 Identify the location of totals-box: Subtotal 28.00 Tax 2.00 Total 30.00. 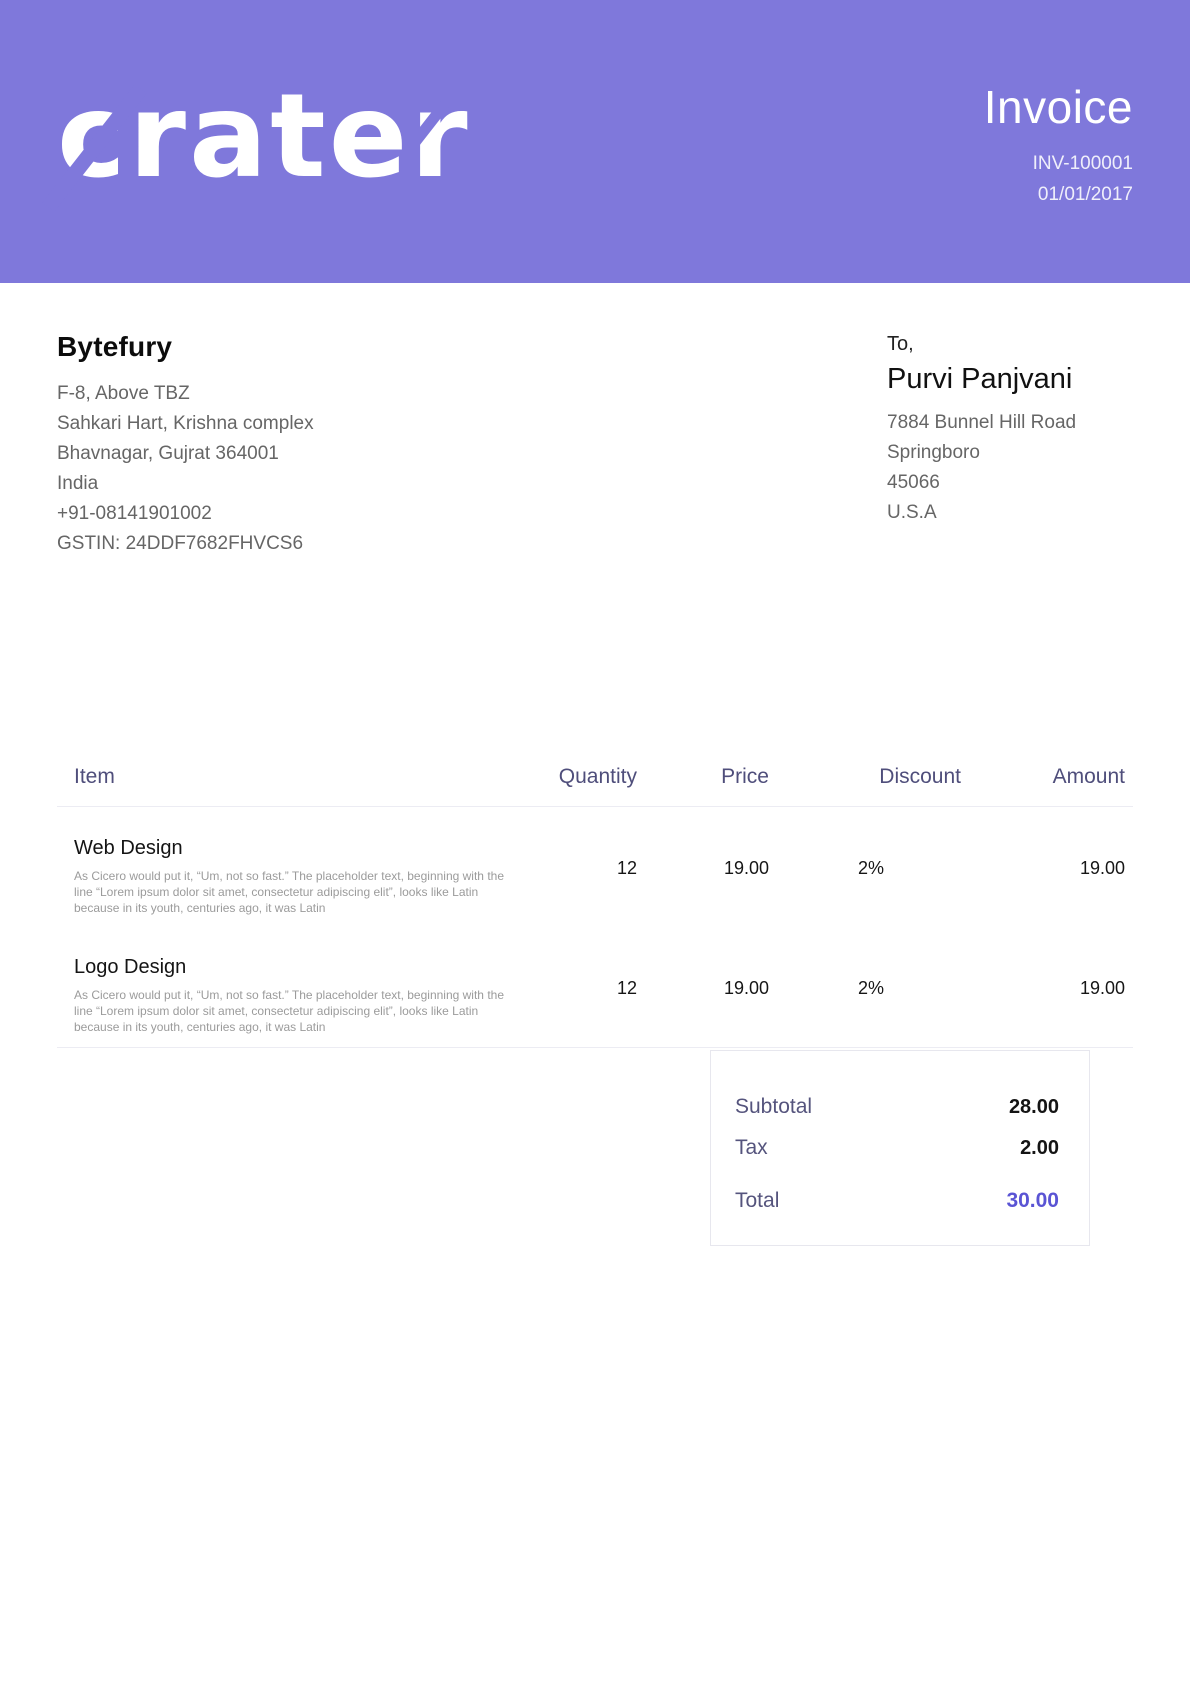
(900, 1148).